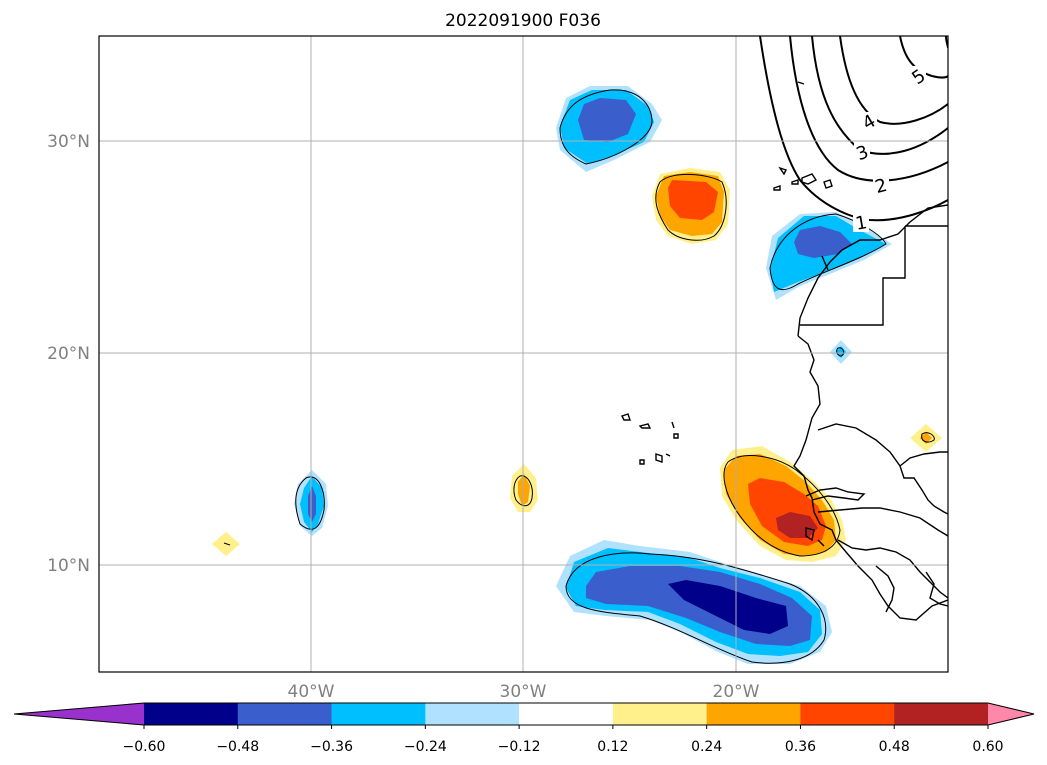  I want to click on colorbar-segments, so click(524, 714).